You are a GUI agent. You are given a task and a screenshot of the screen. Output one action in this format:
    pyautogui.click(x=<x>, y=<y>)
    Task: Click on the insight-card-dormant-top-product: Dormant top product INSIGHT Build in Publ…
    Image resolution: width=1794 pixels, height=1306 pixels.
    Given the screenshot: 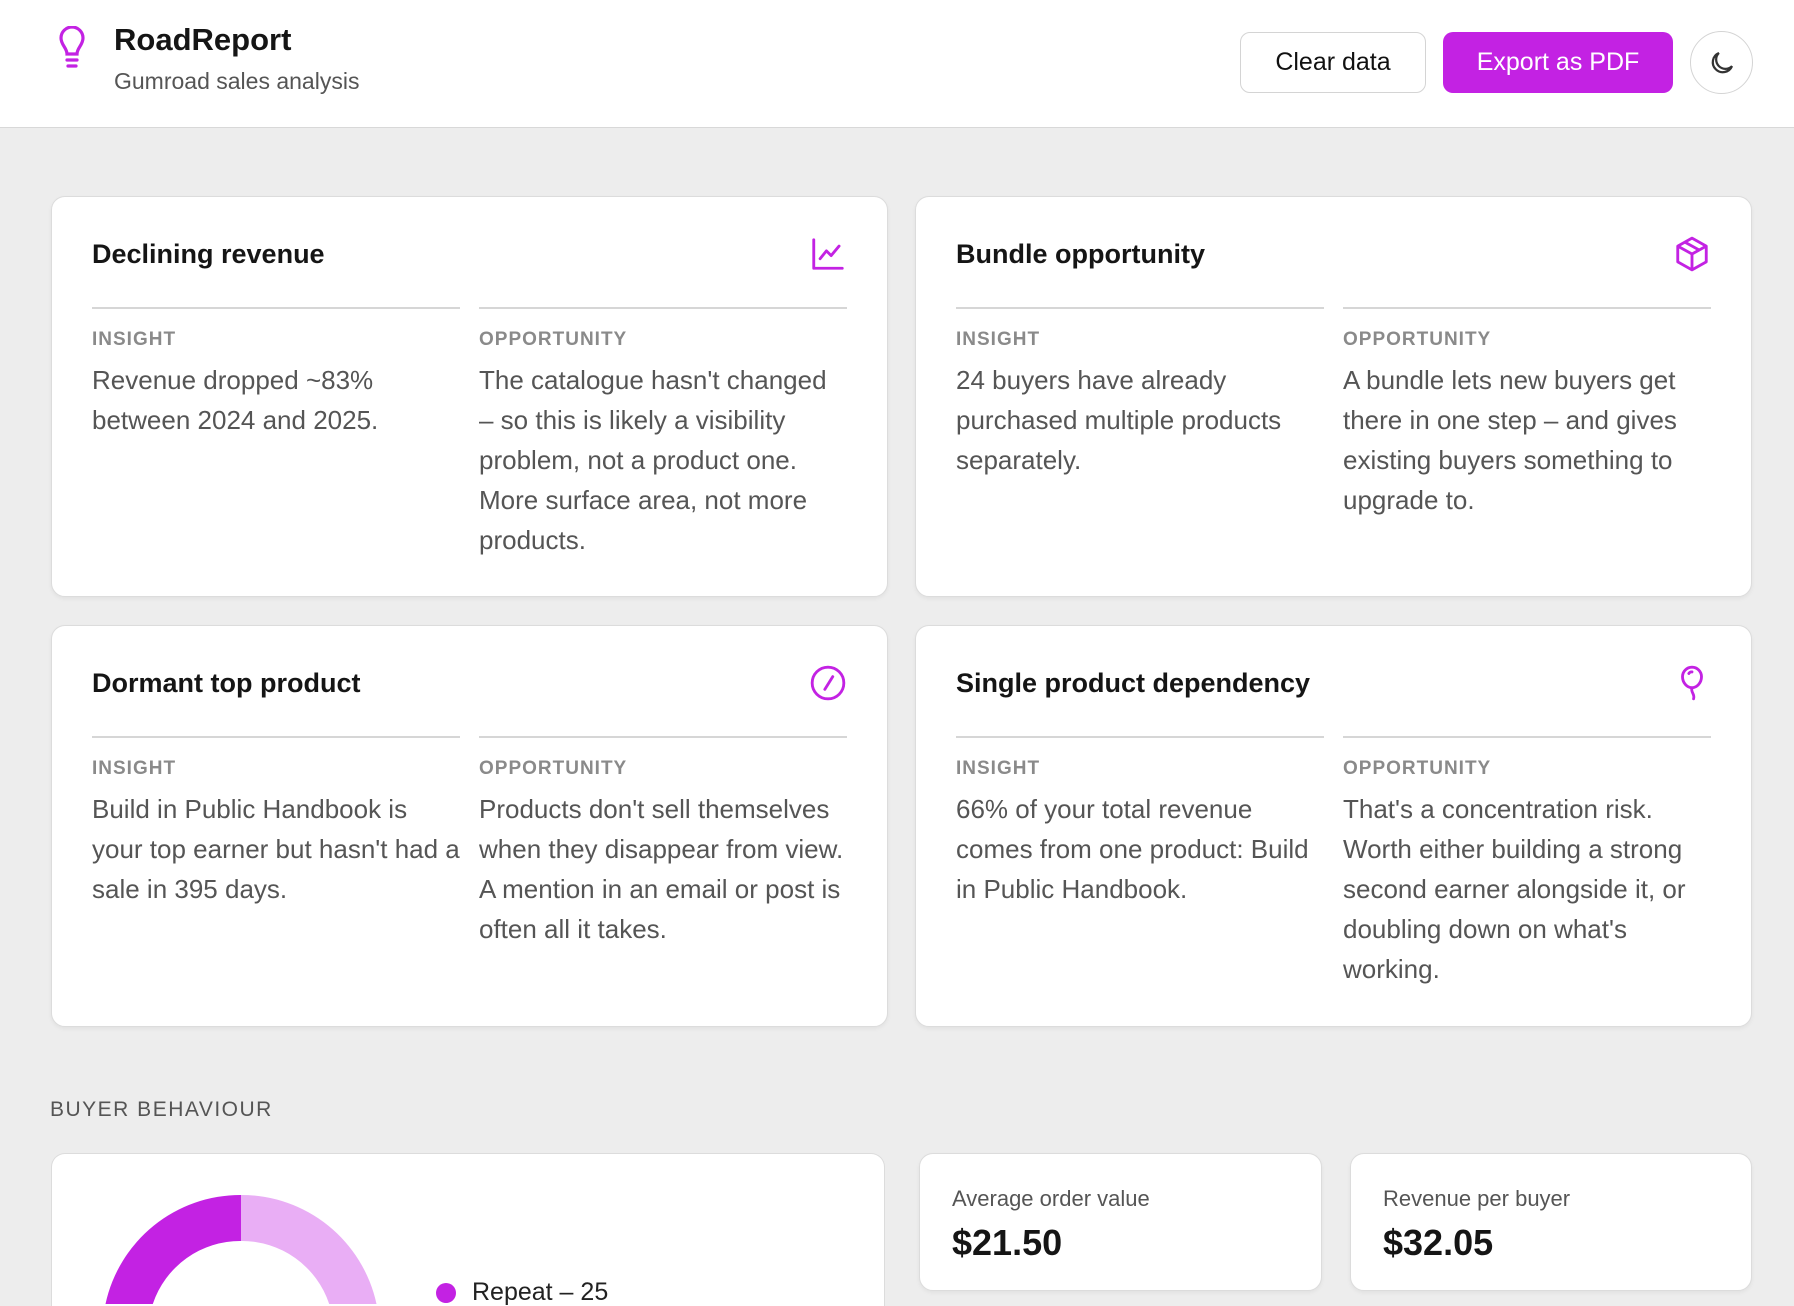 What is the action you would take?
    pyautogui.click(x=469, y=826)
    